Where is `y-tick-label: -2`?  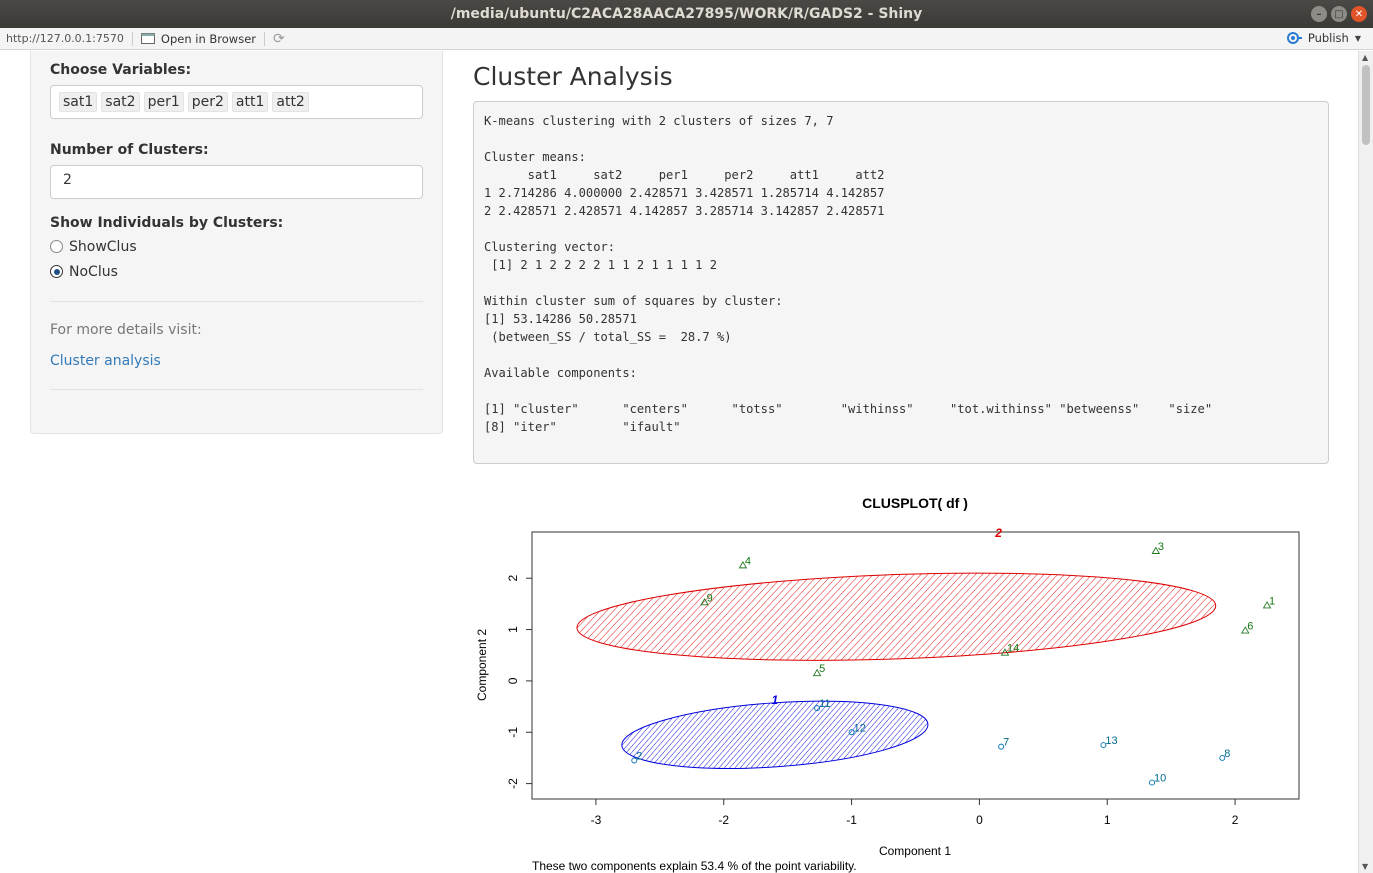 y-tick-label: -2 is located at coordinates (513, 783).